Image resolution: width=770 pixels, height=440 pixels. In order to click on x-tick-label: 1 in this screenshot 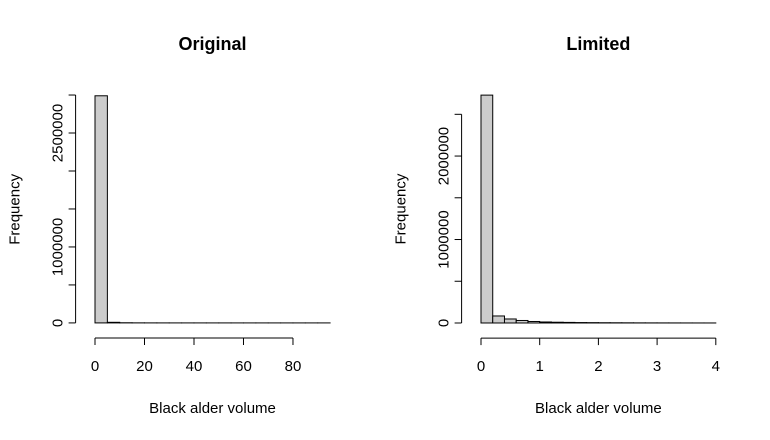, I will do `click(540, 366)`.